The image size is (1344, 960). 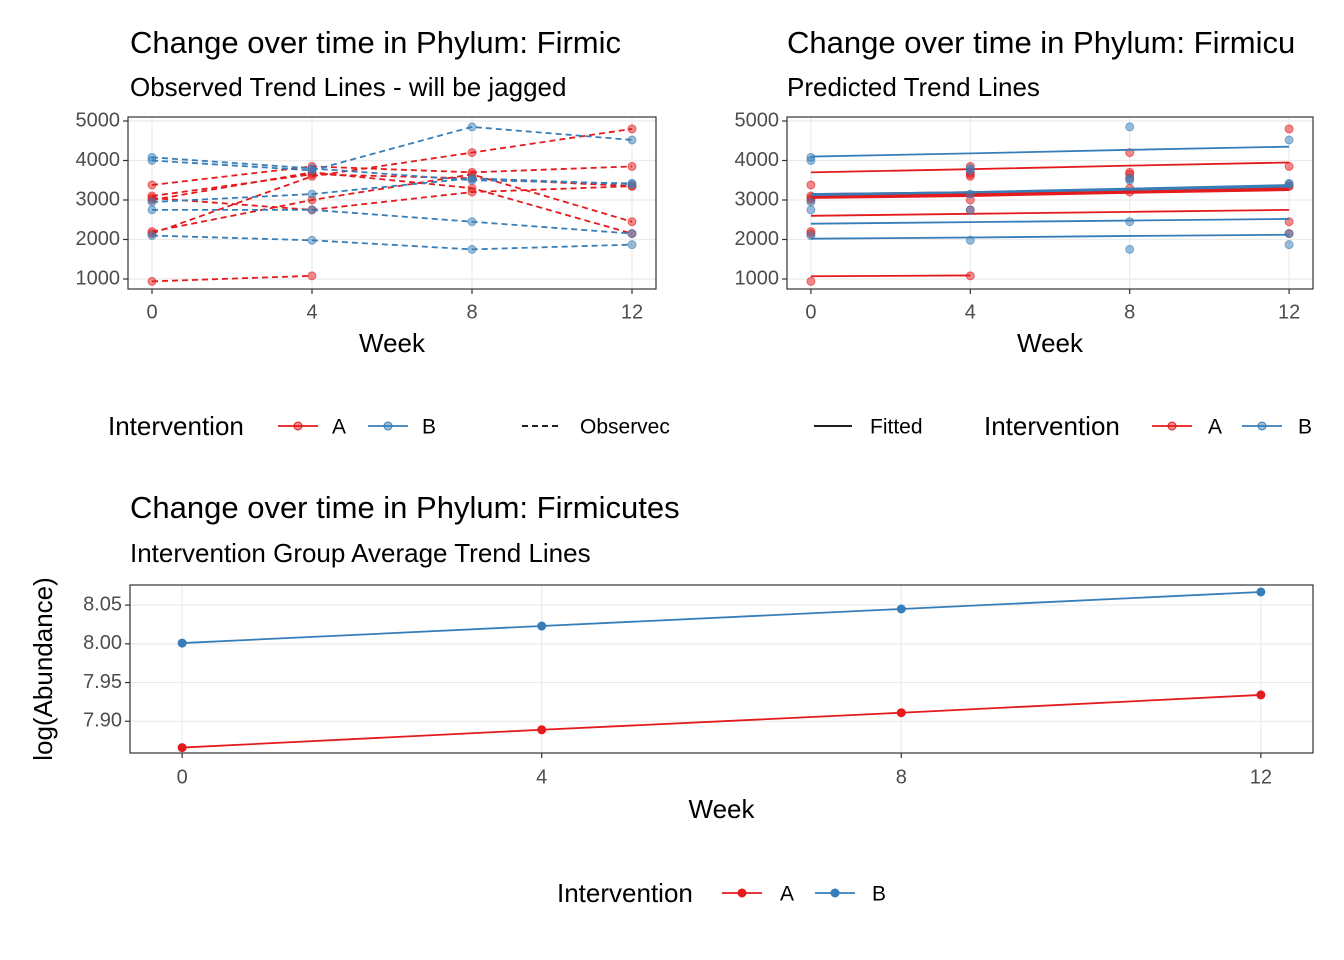 I want to click on chart-subtitle: Observed Trend Lines - will be jagged, so click(x=348, y=87).